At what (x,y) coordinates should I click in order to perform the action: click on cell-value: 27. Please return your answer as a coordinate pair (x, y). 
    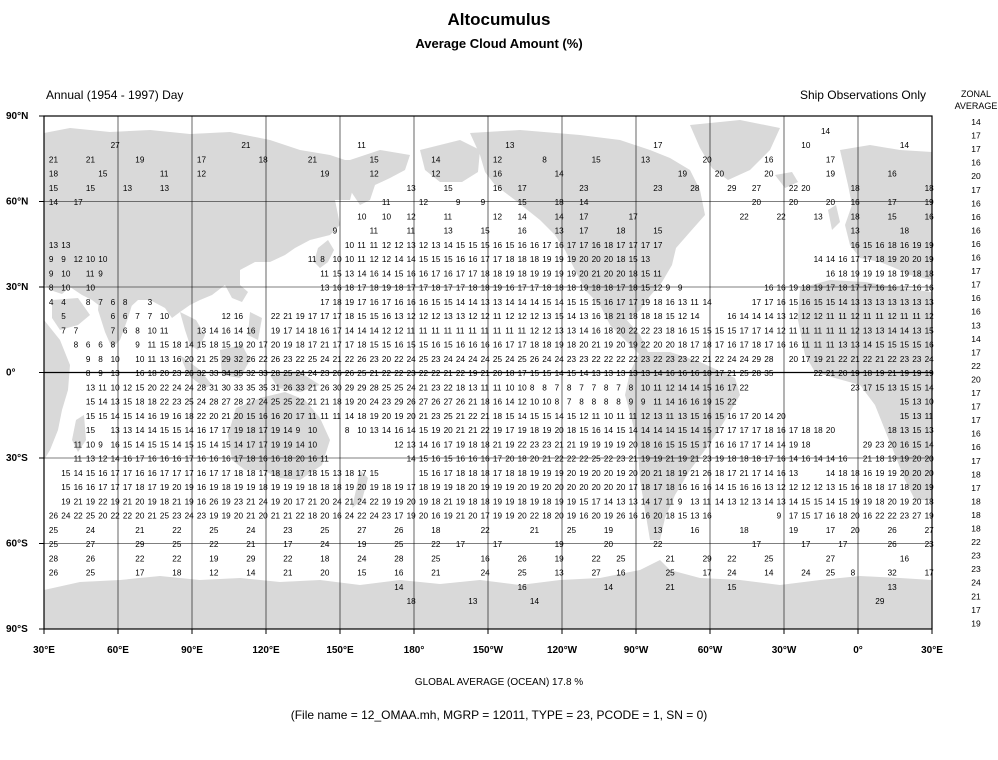
    Looking at the image, I should click on (424, 402).